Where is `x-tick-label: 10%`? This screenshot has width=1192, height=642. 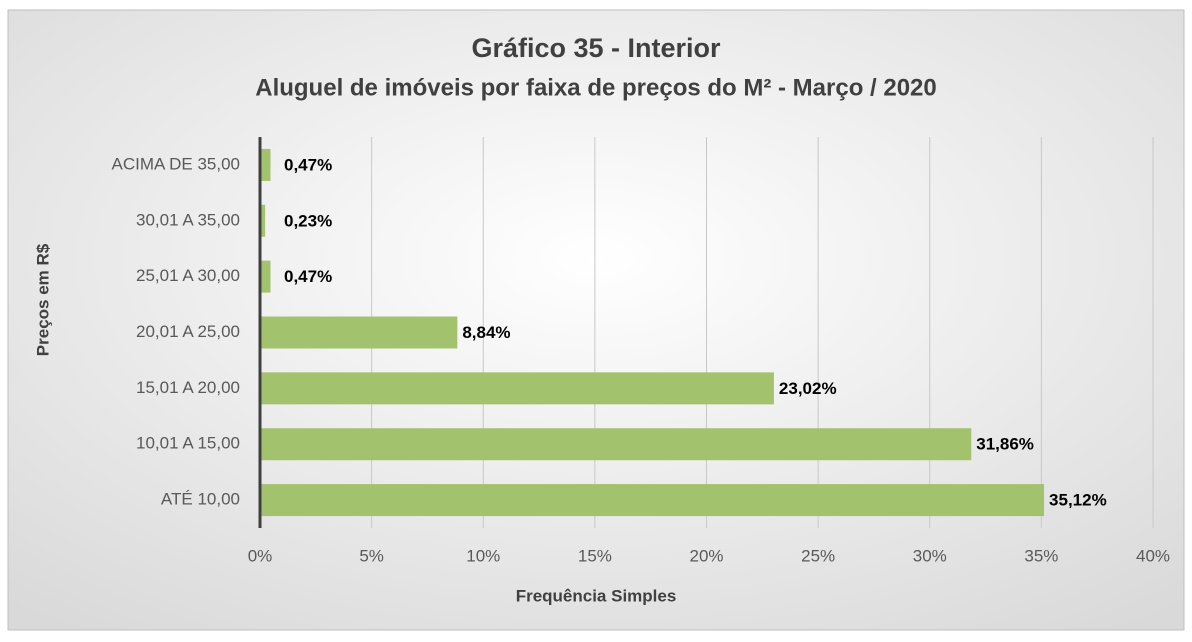 x-tick-label: 10% is located at coordinates (483, 555).